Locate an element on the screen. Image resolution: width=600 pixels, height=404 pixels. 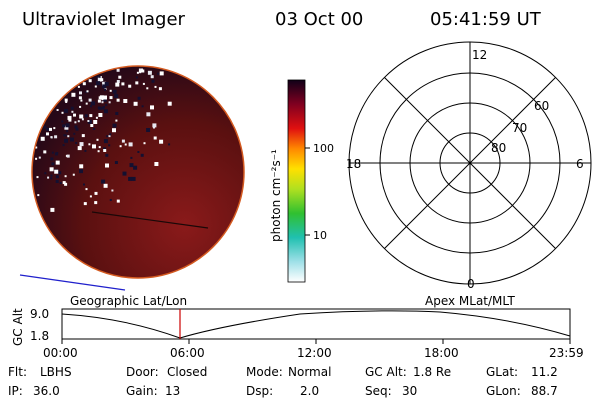
colorbar-label-100: 100 is located at coordinates (323, 148).